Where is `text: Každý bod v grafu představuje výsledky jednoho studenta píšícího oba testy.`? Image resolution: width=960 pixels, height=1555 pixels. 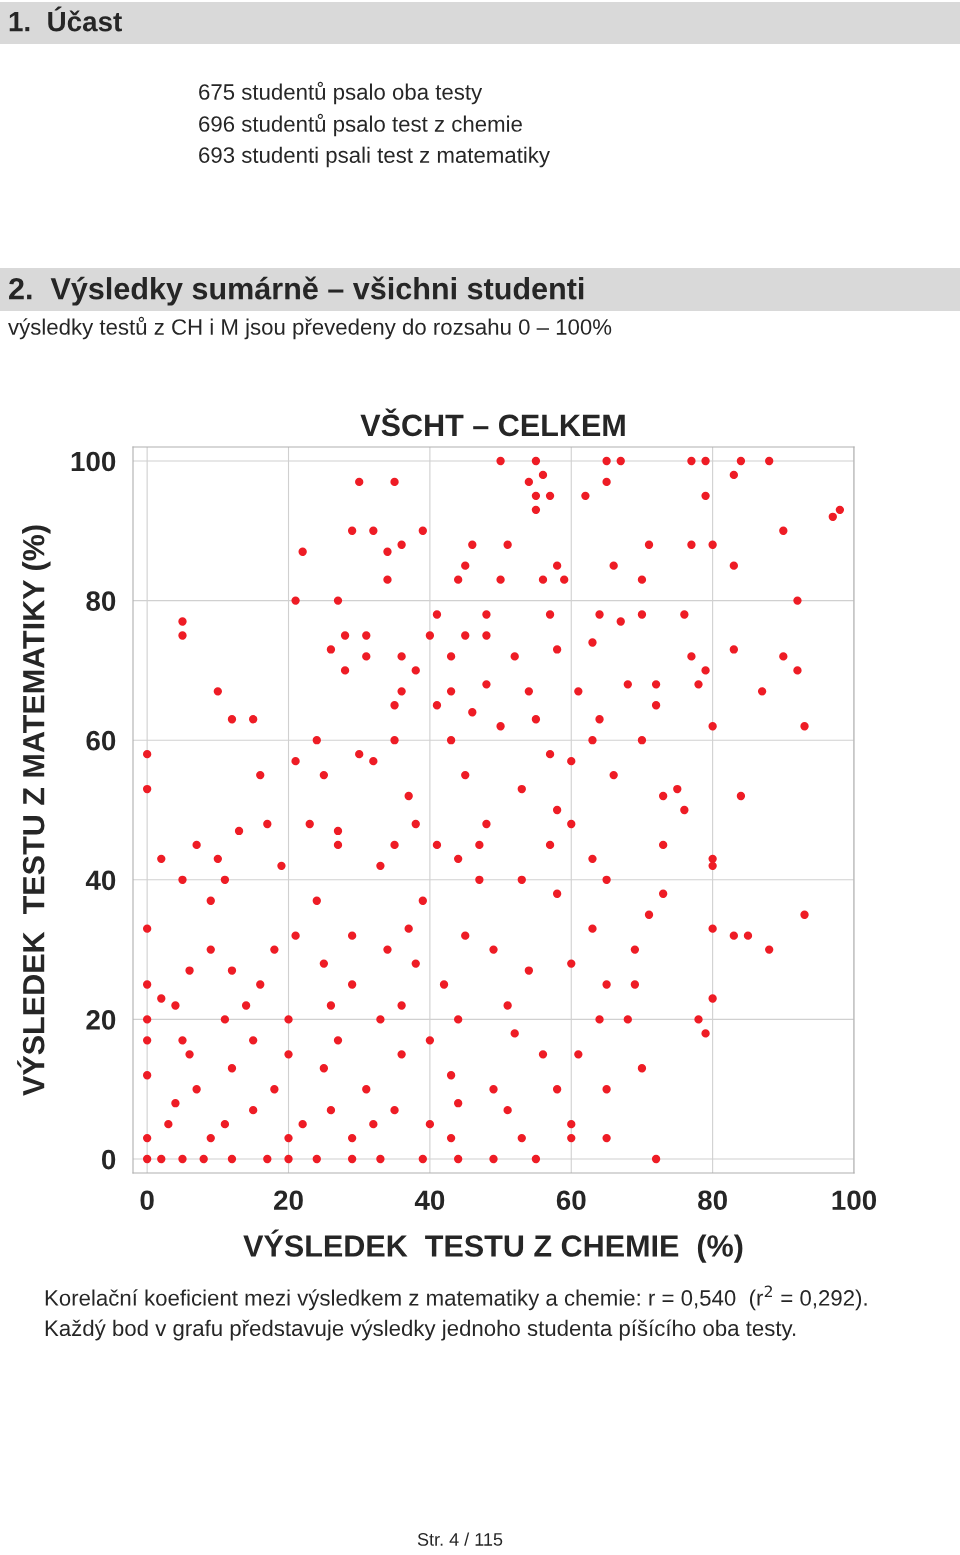 text: Každý bod v grafu představuje výsledky jednoho studenta píšícího oba testy. is located at coordinates (420, 1330).